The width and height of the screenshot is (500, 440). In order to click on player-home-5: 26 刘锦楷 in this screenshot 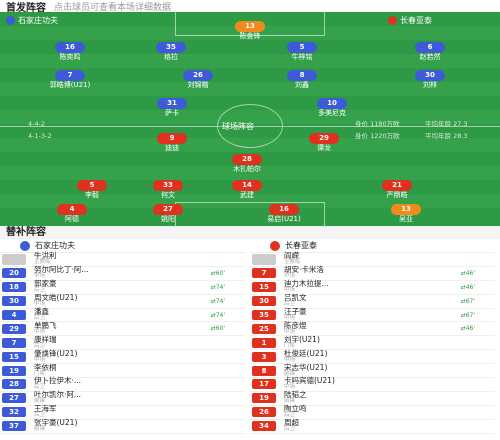, I will do `click(198, 80)`.